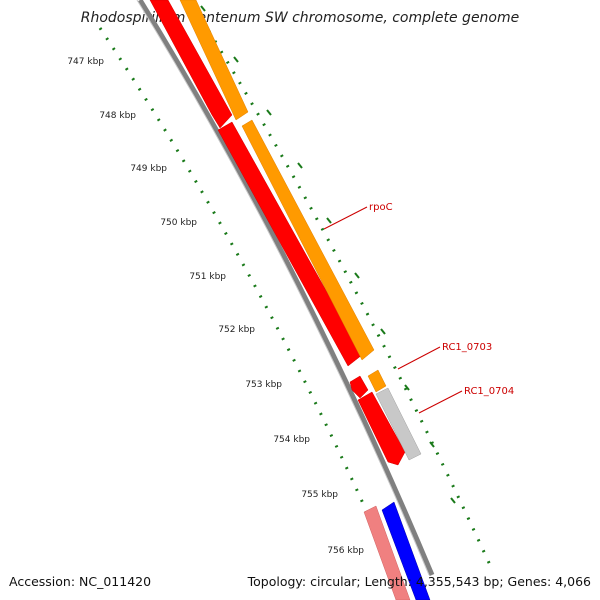 Image resolution: width=600 pixels, height=600 pixels. What do you see at coordinates (387, 552) in the screenshot?
I see `gene-feature-pink` at bounding box center [387, 552].